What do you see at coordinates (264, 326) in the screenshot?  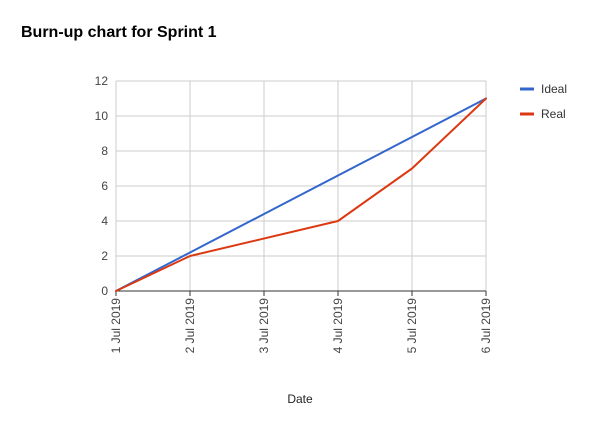 I see `x-tick-label: 3 Jul 2019` at bounding box center [264, 326].